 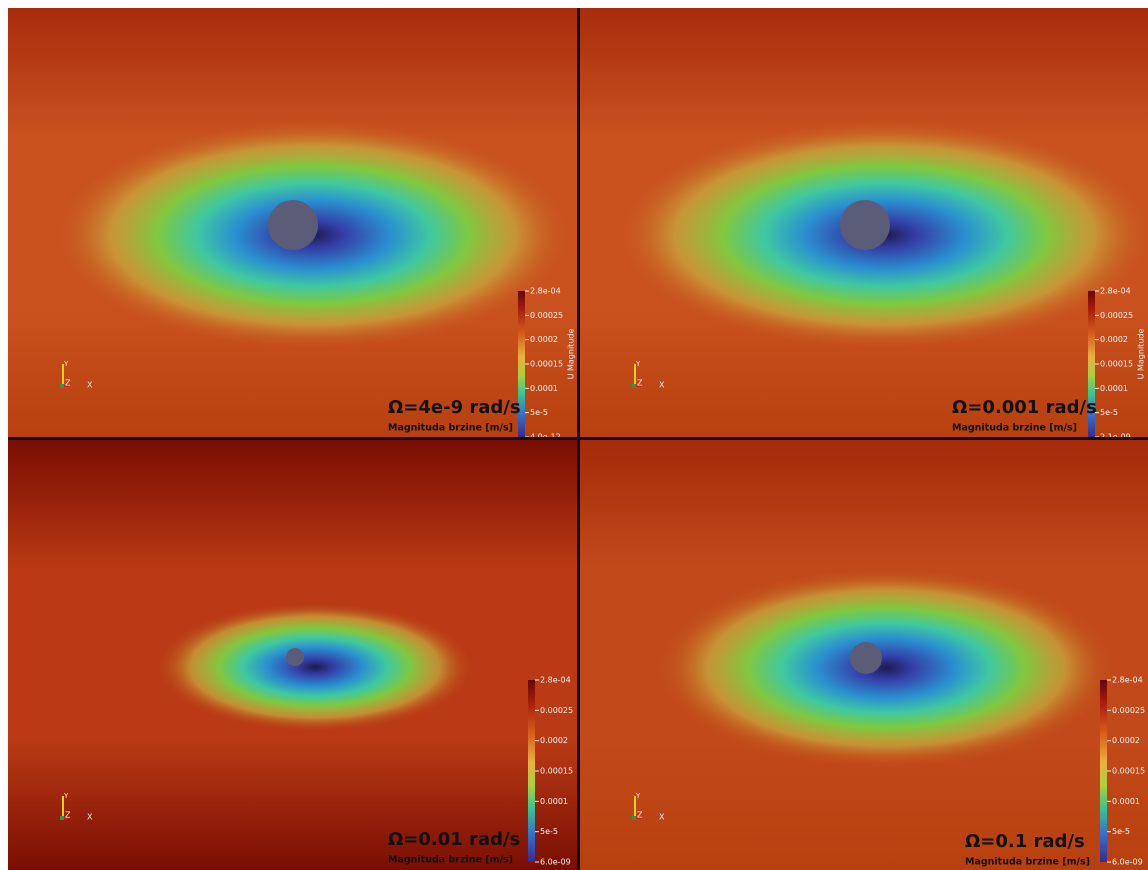 I want to click on panel-title: Ω=0.01 rad/s, so click(x=454, y=839).